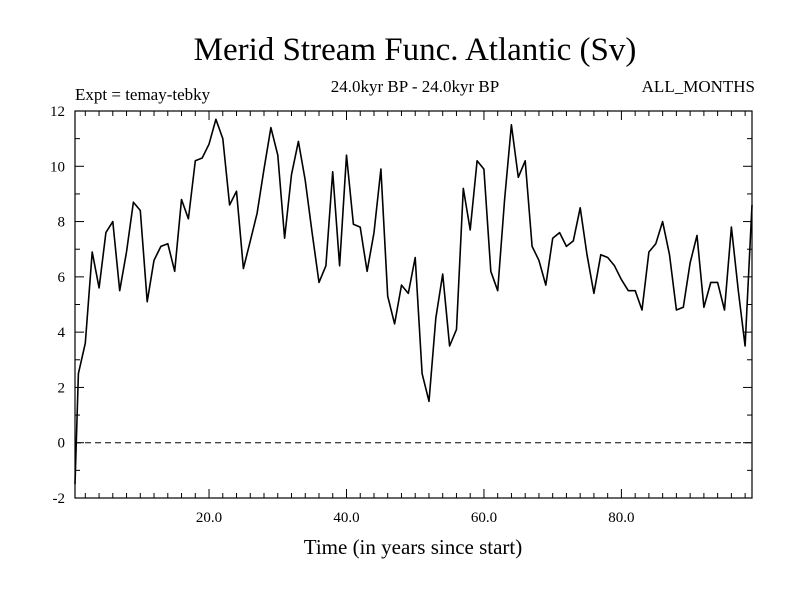  What do you see at coordinates (62, 333) in the screenshot?
I see `y-tick-label: 4` at bounding box center [62, 333].